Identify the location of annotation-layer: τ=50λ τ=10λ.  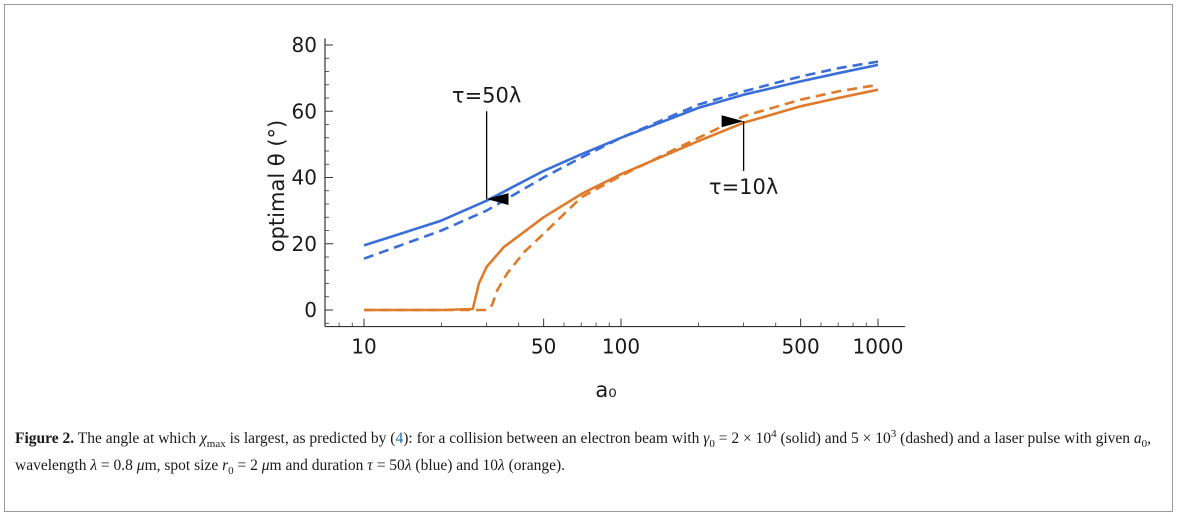
(615, 144).